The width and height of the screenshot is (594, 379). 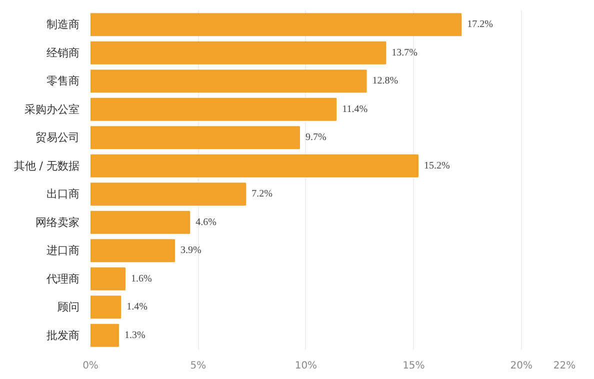 I want to click on data-label: 3.9%, so click(x=191, y=250).